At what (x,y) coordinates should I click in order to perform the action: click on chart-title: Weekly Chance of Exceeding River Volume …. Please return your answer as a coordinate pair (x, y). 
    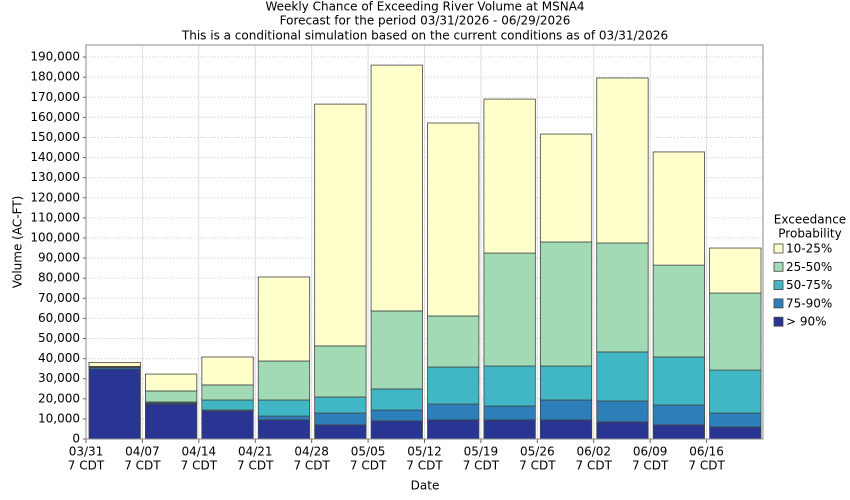
    Looking at the image, I should click on (424, 7).